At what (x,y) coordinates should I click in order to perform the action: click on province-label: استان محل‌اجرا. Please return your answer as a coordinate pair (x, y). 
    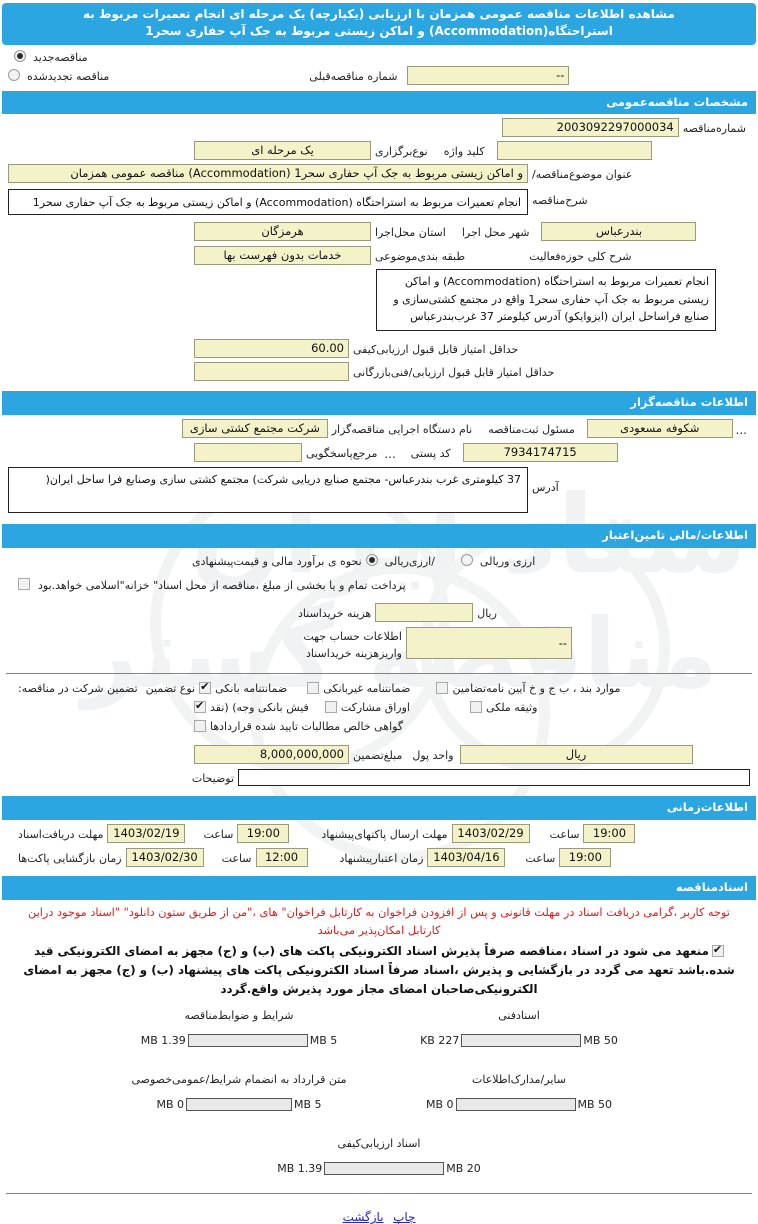
    Looking at the image, I should click on (410, 233).